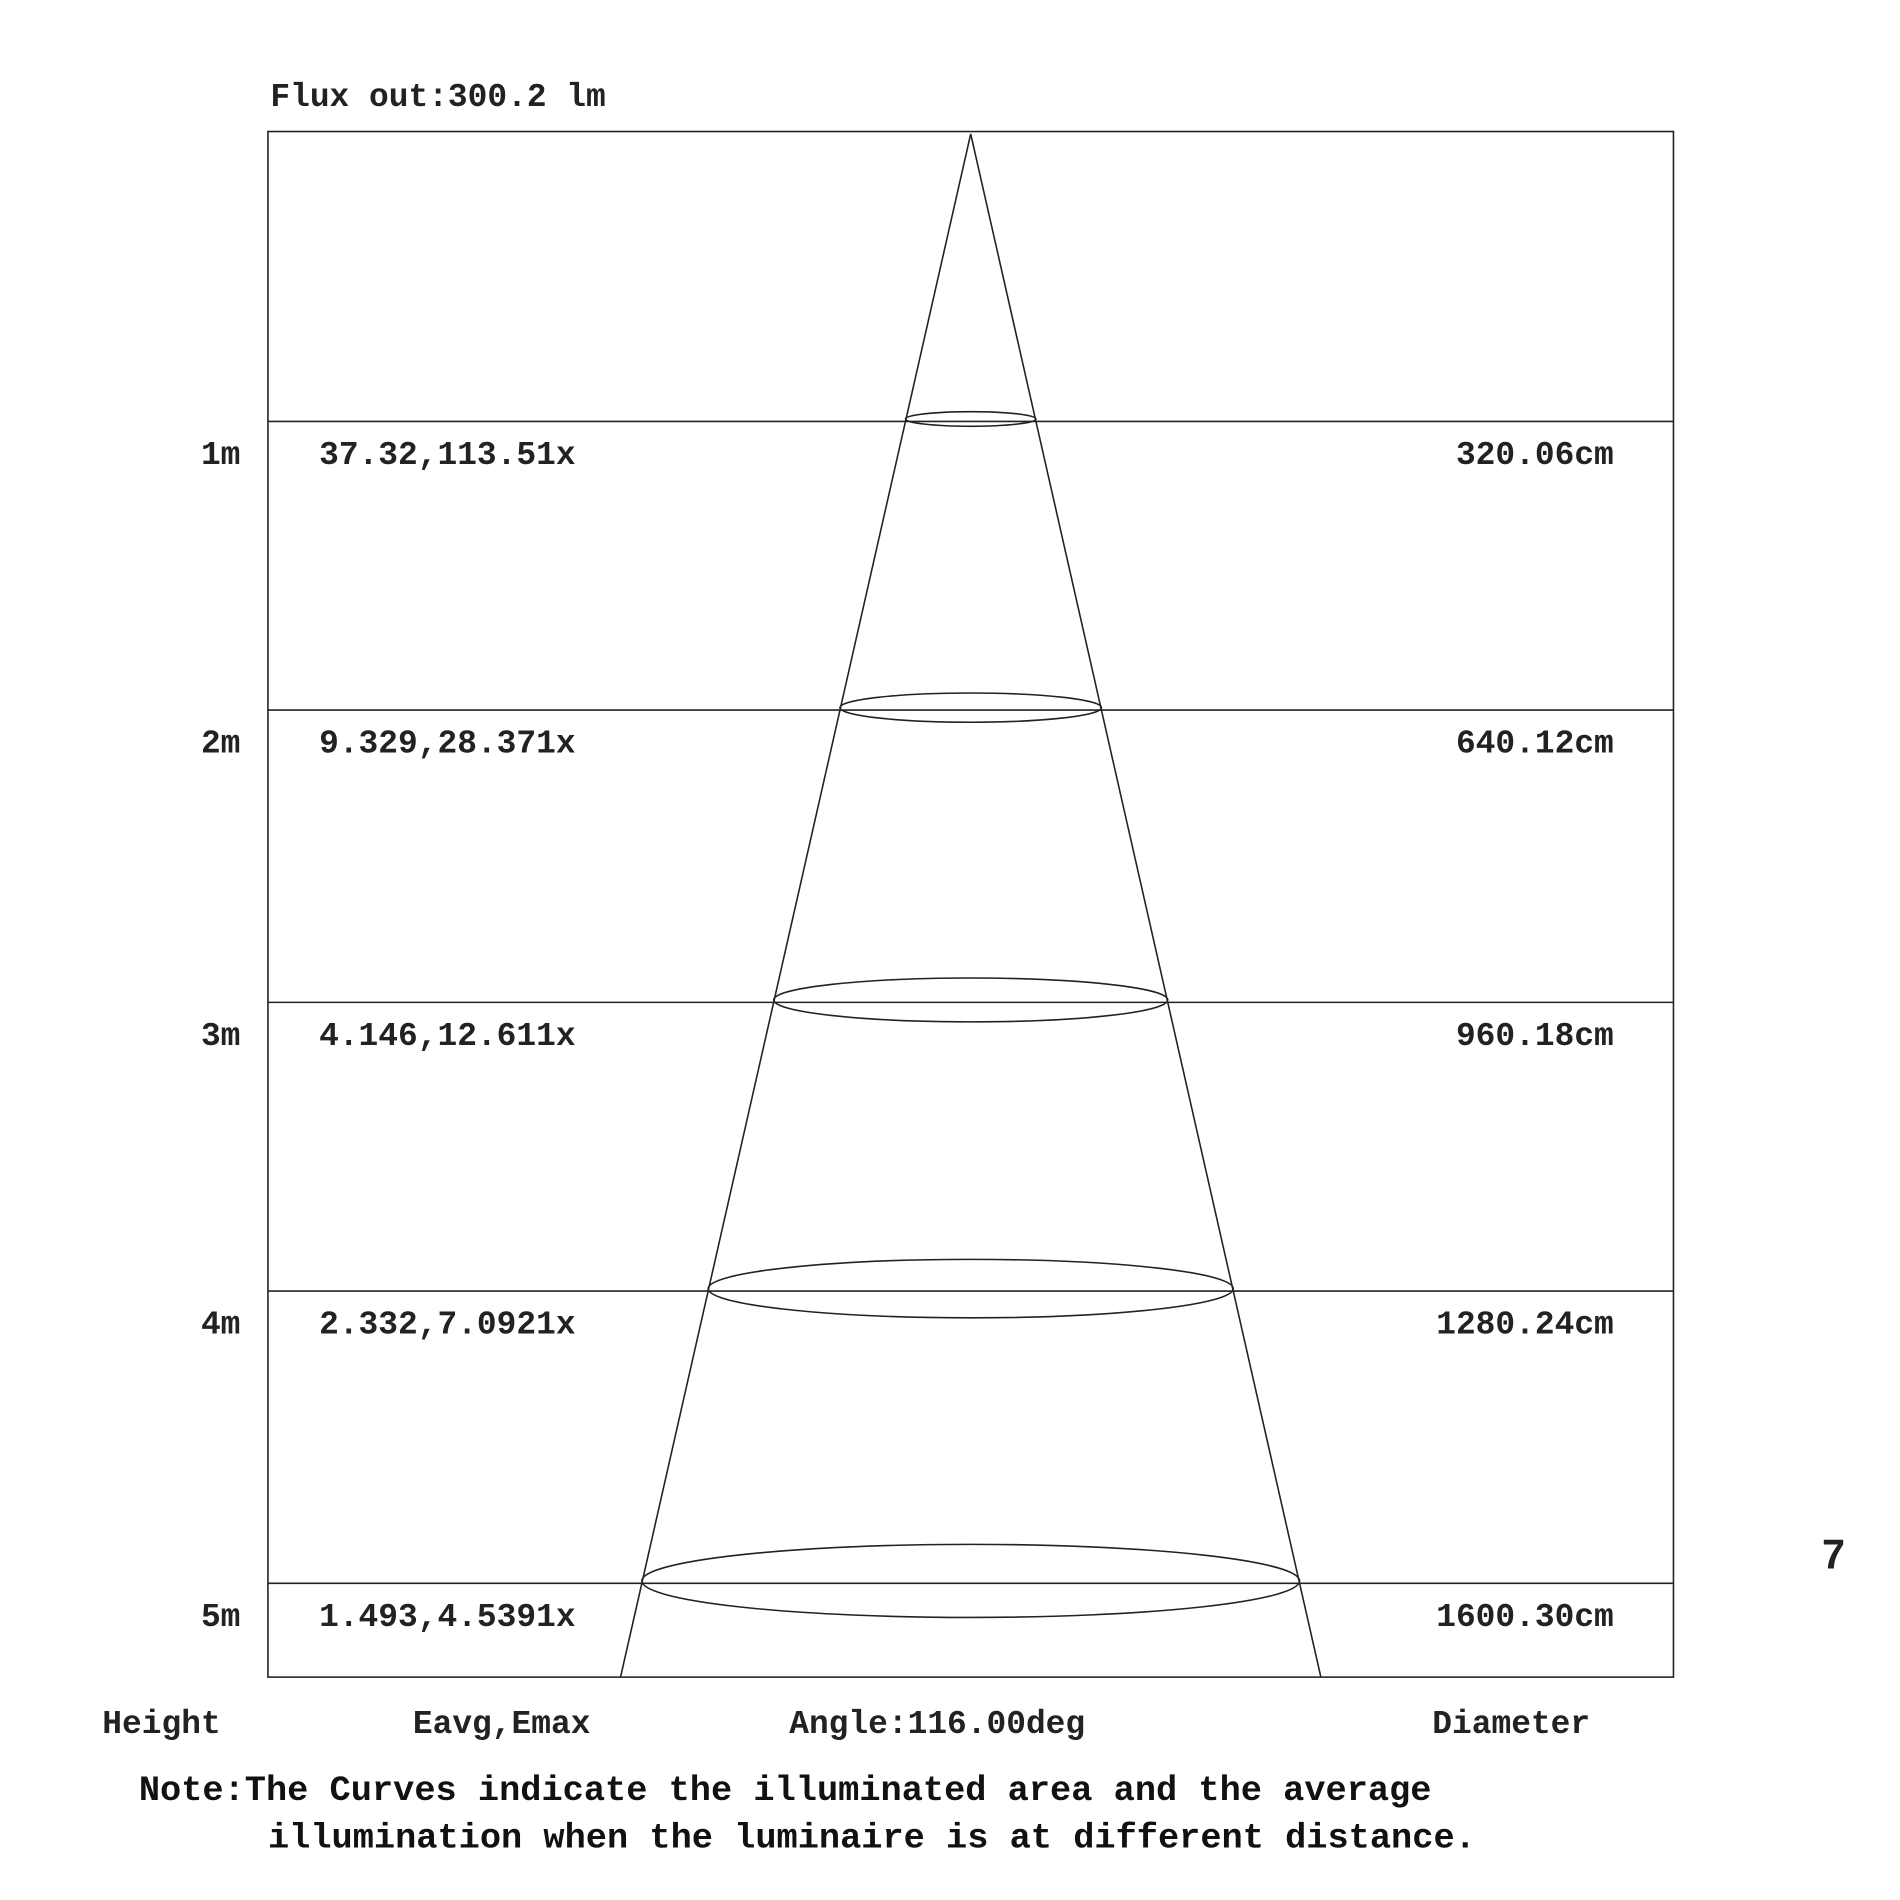 The image size is (1900, 1900). I want to click on page-number: 7, so click(1833, 1555).